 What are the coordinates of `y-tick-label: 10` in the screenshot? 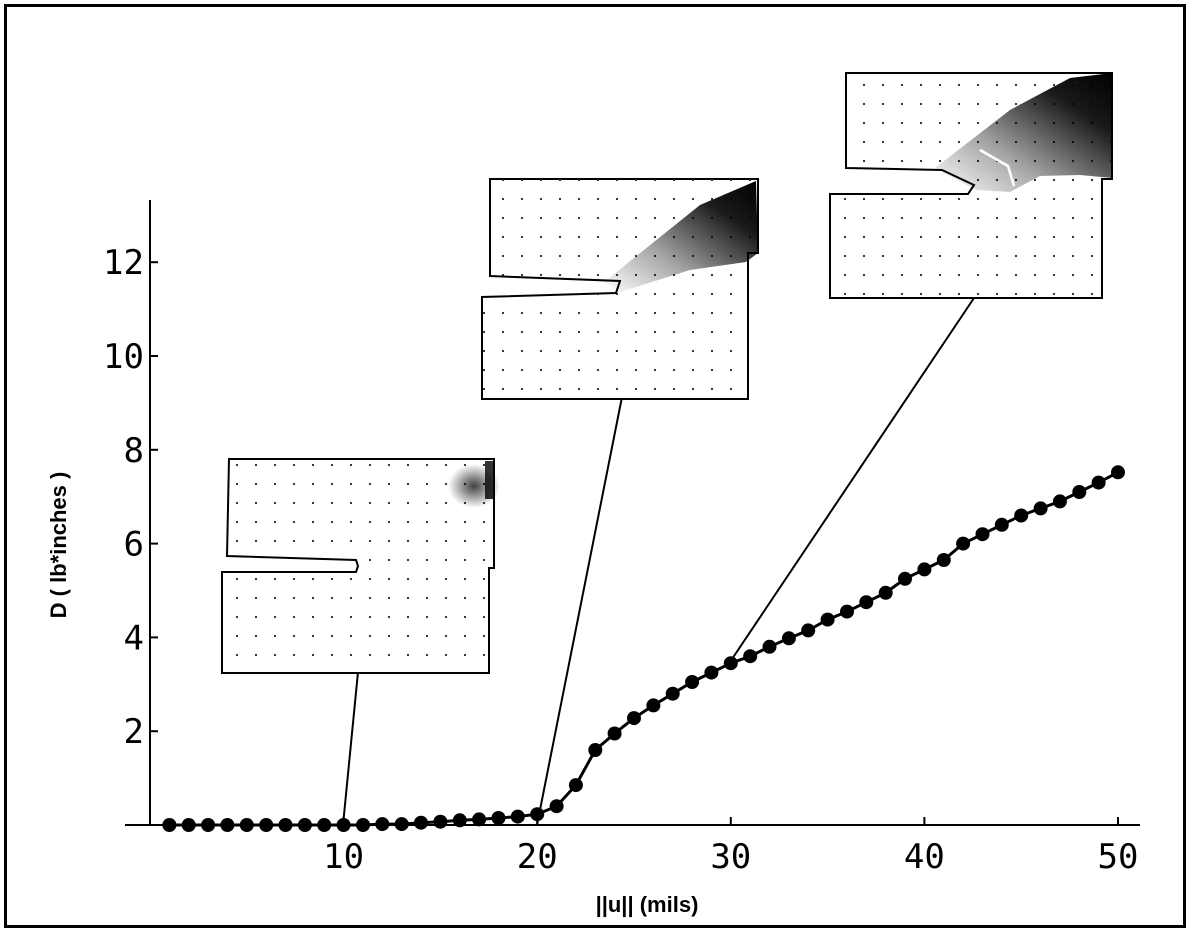 It's located at (123, 357).